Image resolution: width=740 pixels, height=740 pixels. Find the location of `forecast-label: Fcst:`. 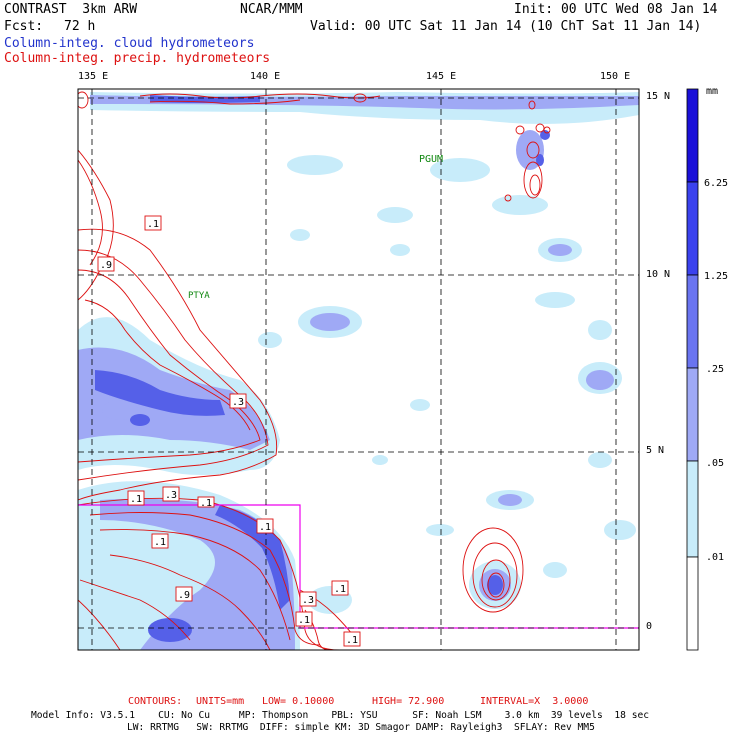

forecast-label: Fcst: is located at coordinates (24, 26).